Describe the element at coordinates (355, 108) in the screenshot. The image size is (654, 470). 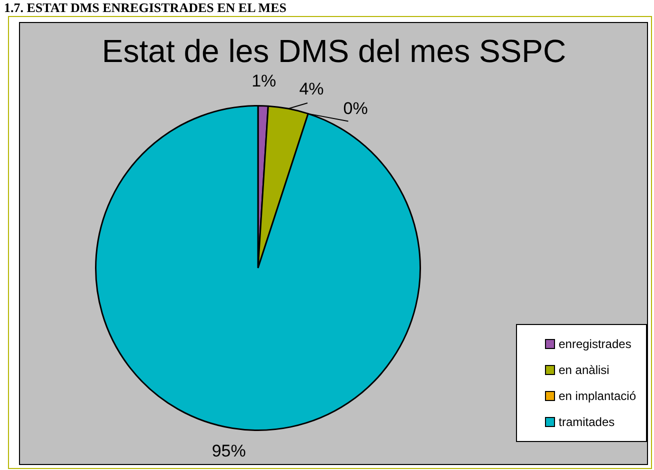
I see `text: 0%` at that location.